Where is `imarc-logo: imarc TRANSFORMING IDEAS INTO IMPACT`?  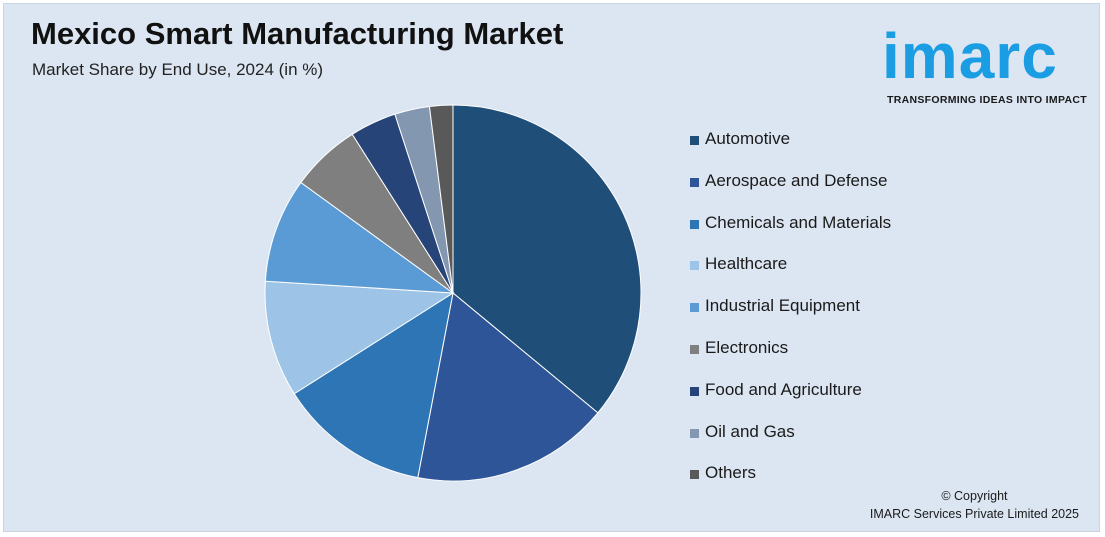
imarc-logo: imarc TRANSFORMING IDEAS INTO IMPACT is located at coordinates (986, 62).